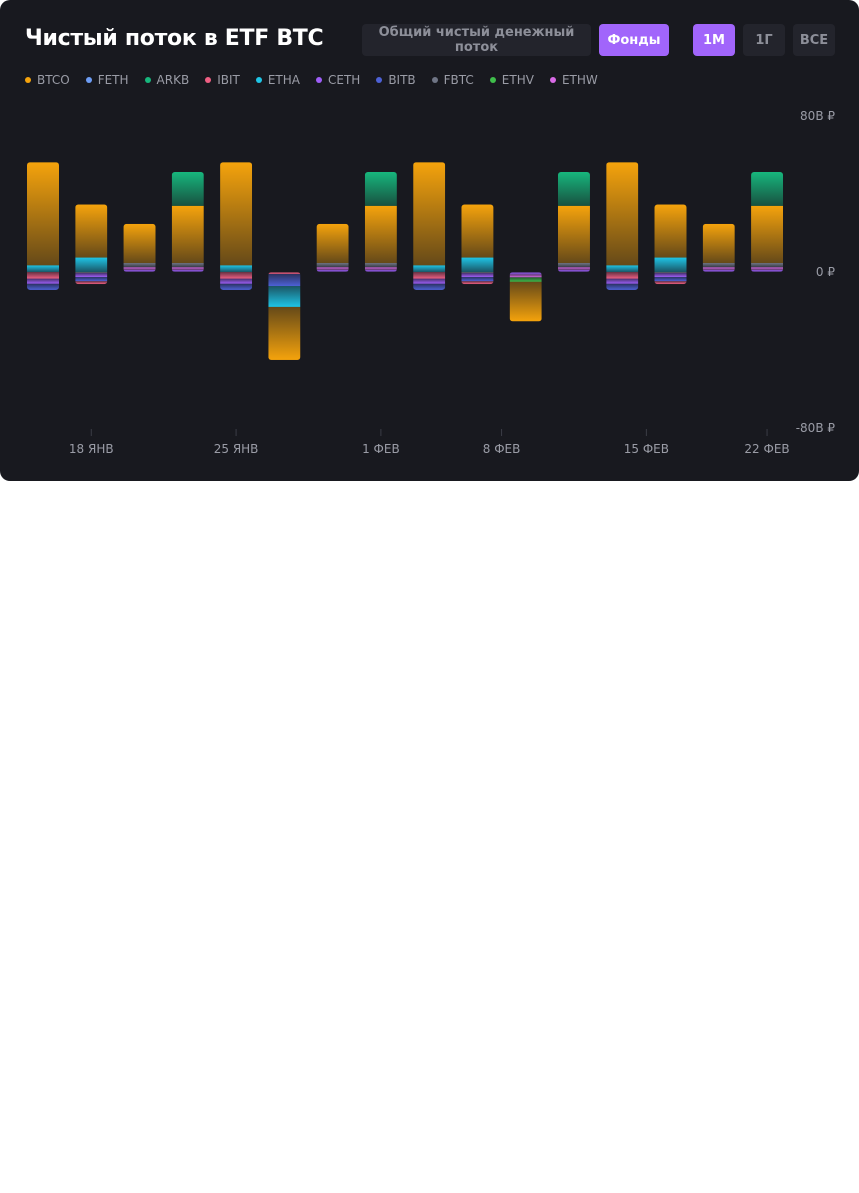  What do you see at coordinates (825, 272) in the screenshot?
I see `y-tick-label: 0 ₽` at bounding box center [825, 272].